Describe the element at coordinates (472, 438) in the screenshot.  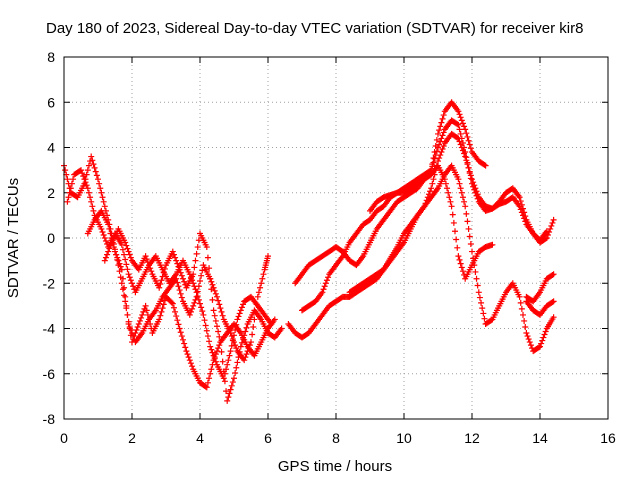
I see `x-tick-label: 12` at that location.